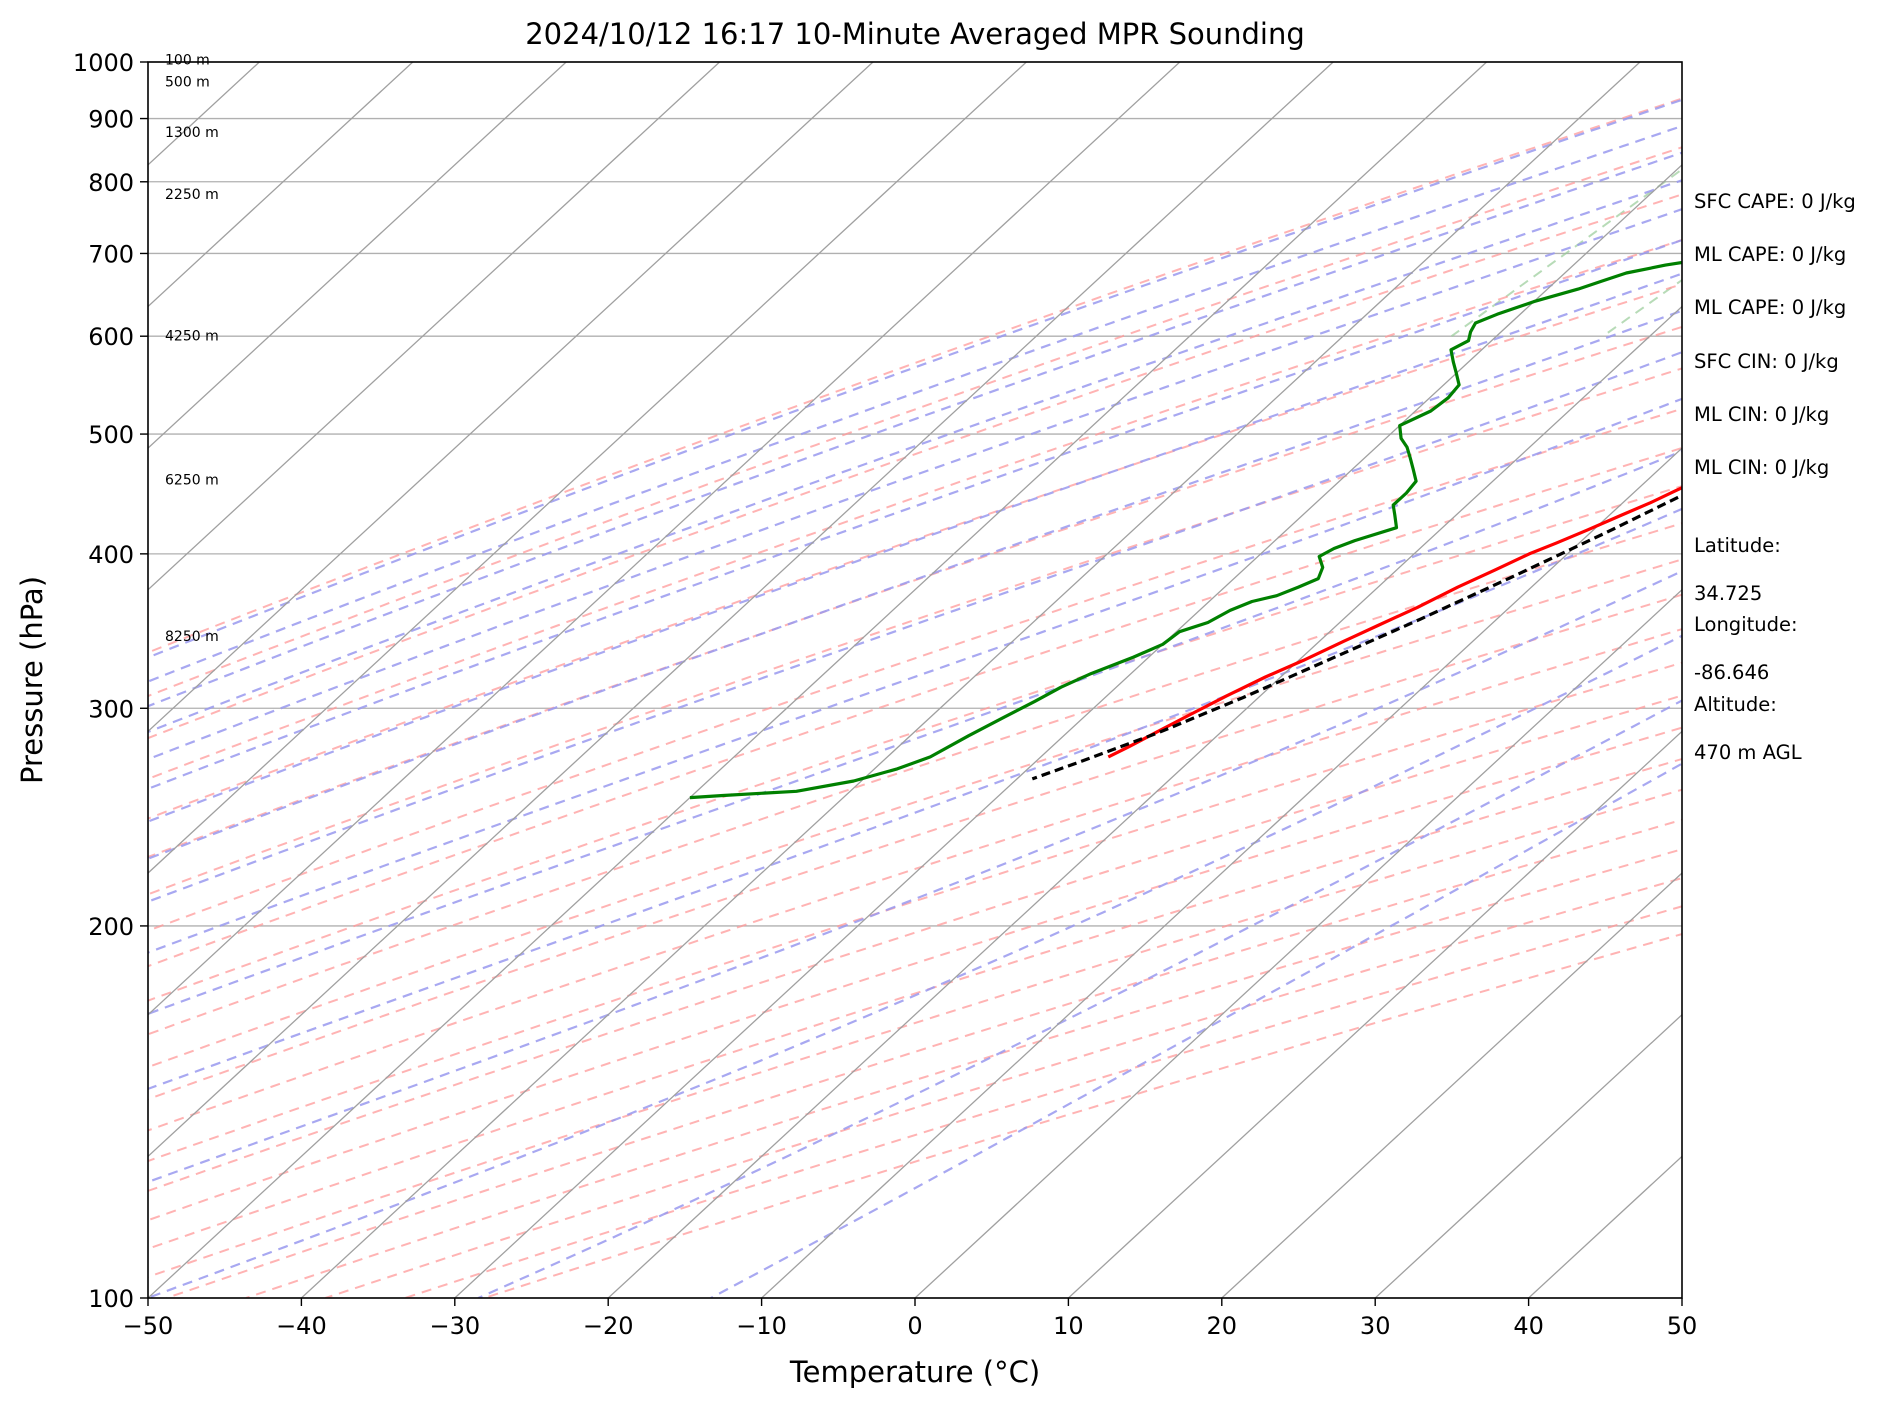 The image size is (1893, 1406). Describe the element at coordinates (111, 927) in the screenshot. I see `y-tick-label: 200` at that location.